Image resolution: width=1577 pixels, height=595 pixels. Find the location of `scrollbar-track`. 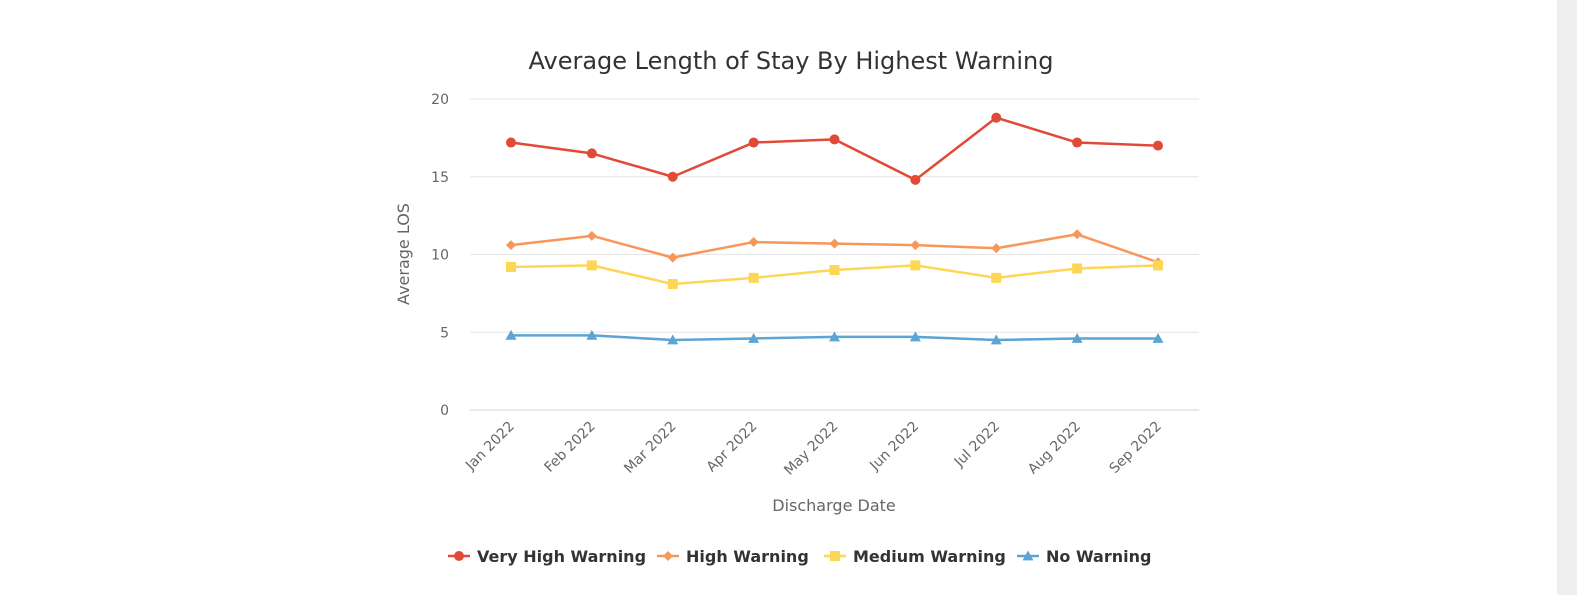

scrollbar-track is located at coordinates (1567, 297).